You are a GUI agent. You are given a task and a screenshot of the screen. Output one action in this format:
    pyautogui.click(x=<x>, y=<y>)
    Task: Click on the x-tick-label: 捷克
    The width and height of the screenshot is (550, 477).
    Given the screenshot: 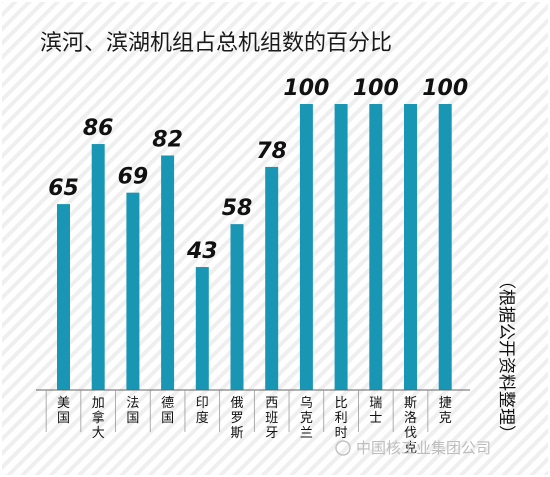 What is the action you would take?
    pyautogui.click(x=445, y=411)
    